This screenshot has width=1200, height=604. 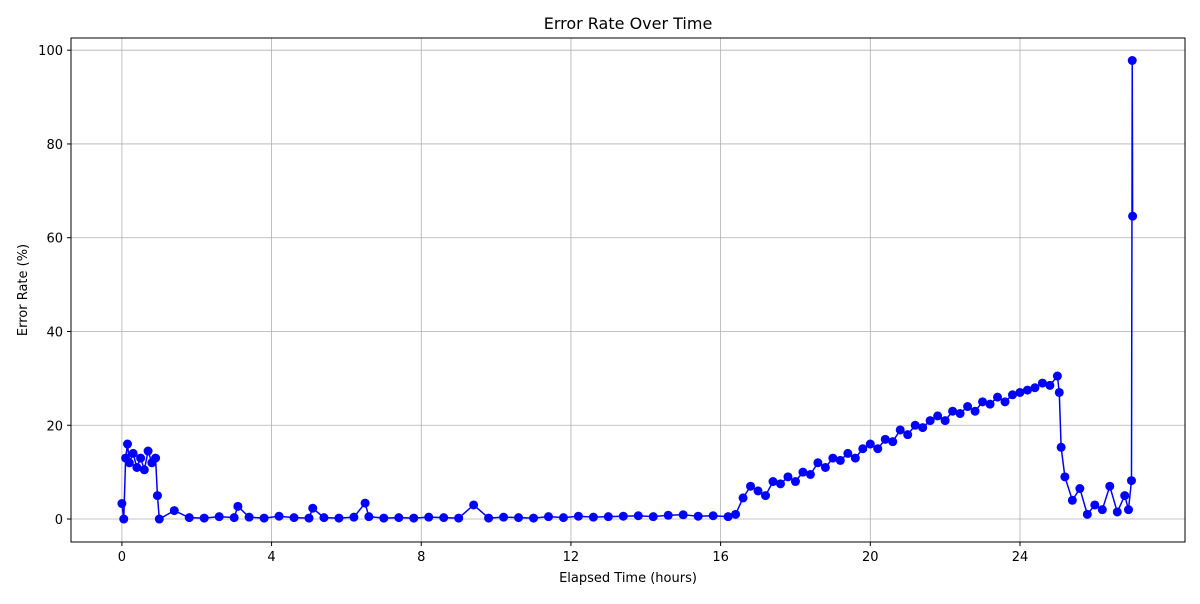 What do you see at coordinates (23, 290) in the screenshot?
I see `y-axis-label: Error Rate (%)` at bounding box center [23, 290].